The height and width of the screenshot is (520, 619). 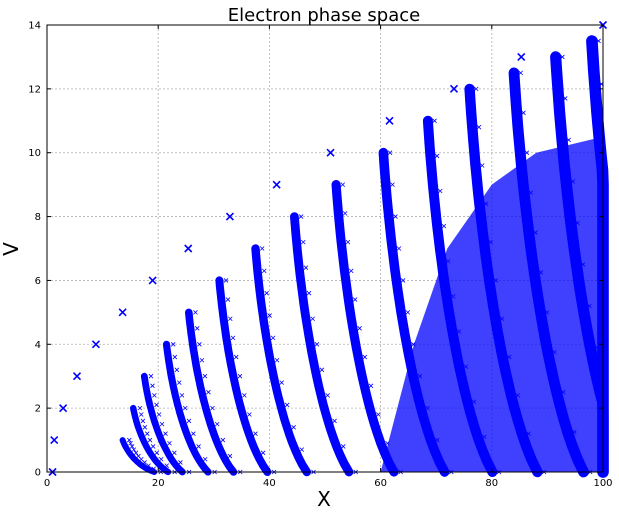 What do you see at coordinates (34, 153) in the screenshot?
I see `y-tick-label: 10` at bounding box center [34, 153].